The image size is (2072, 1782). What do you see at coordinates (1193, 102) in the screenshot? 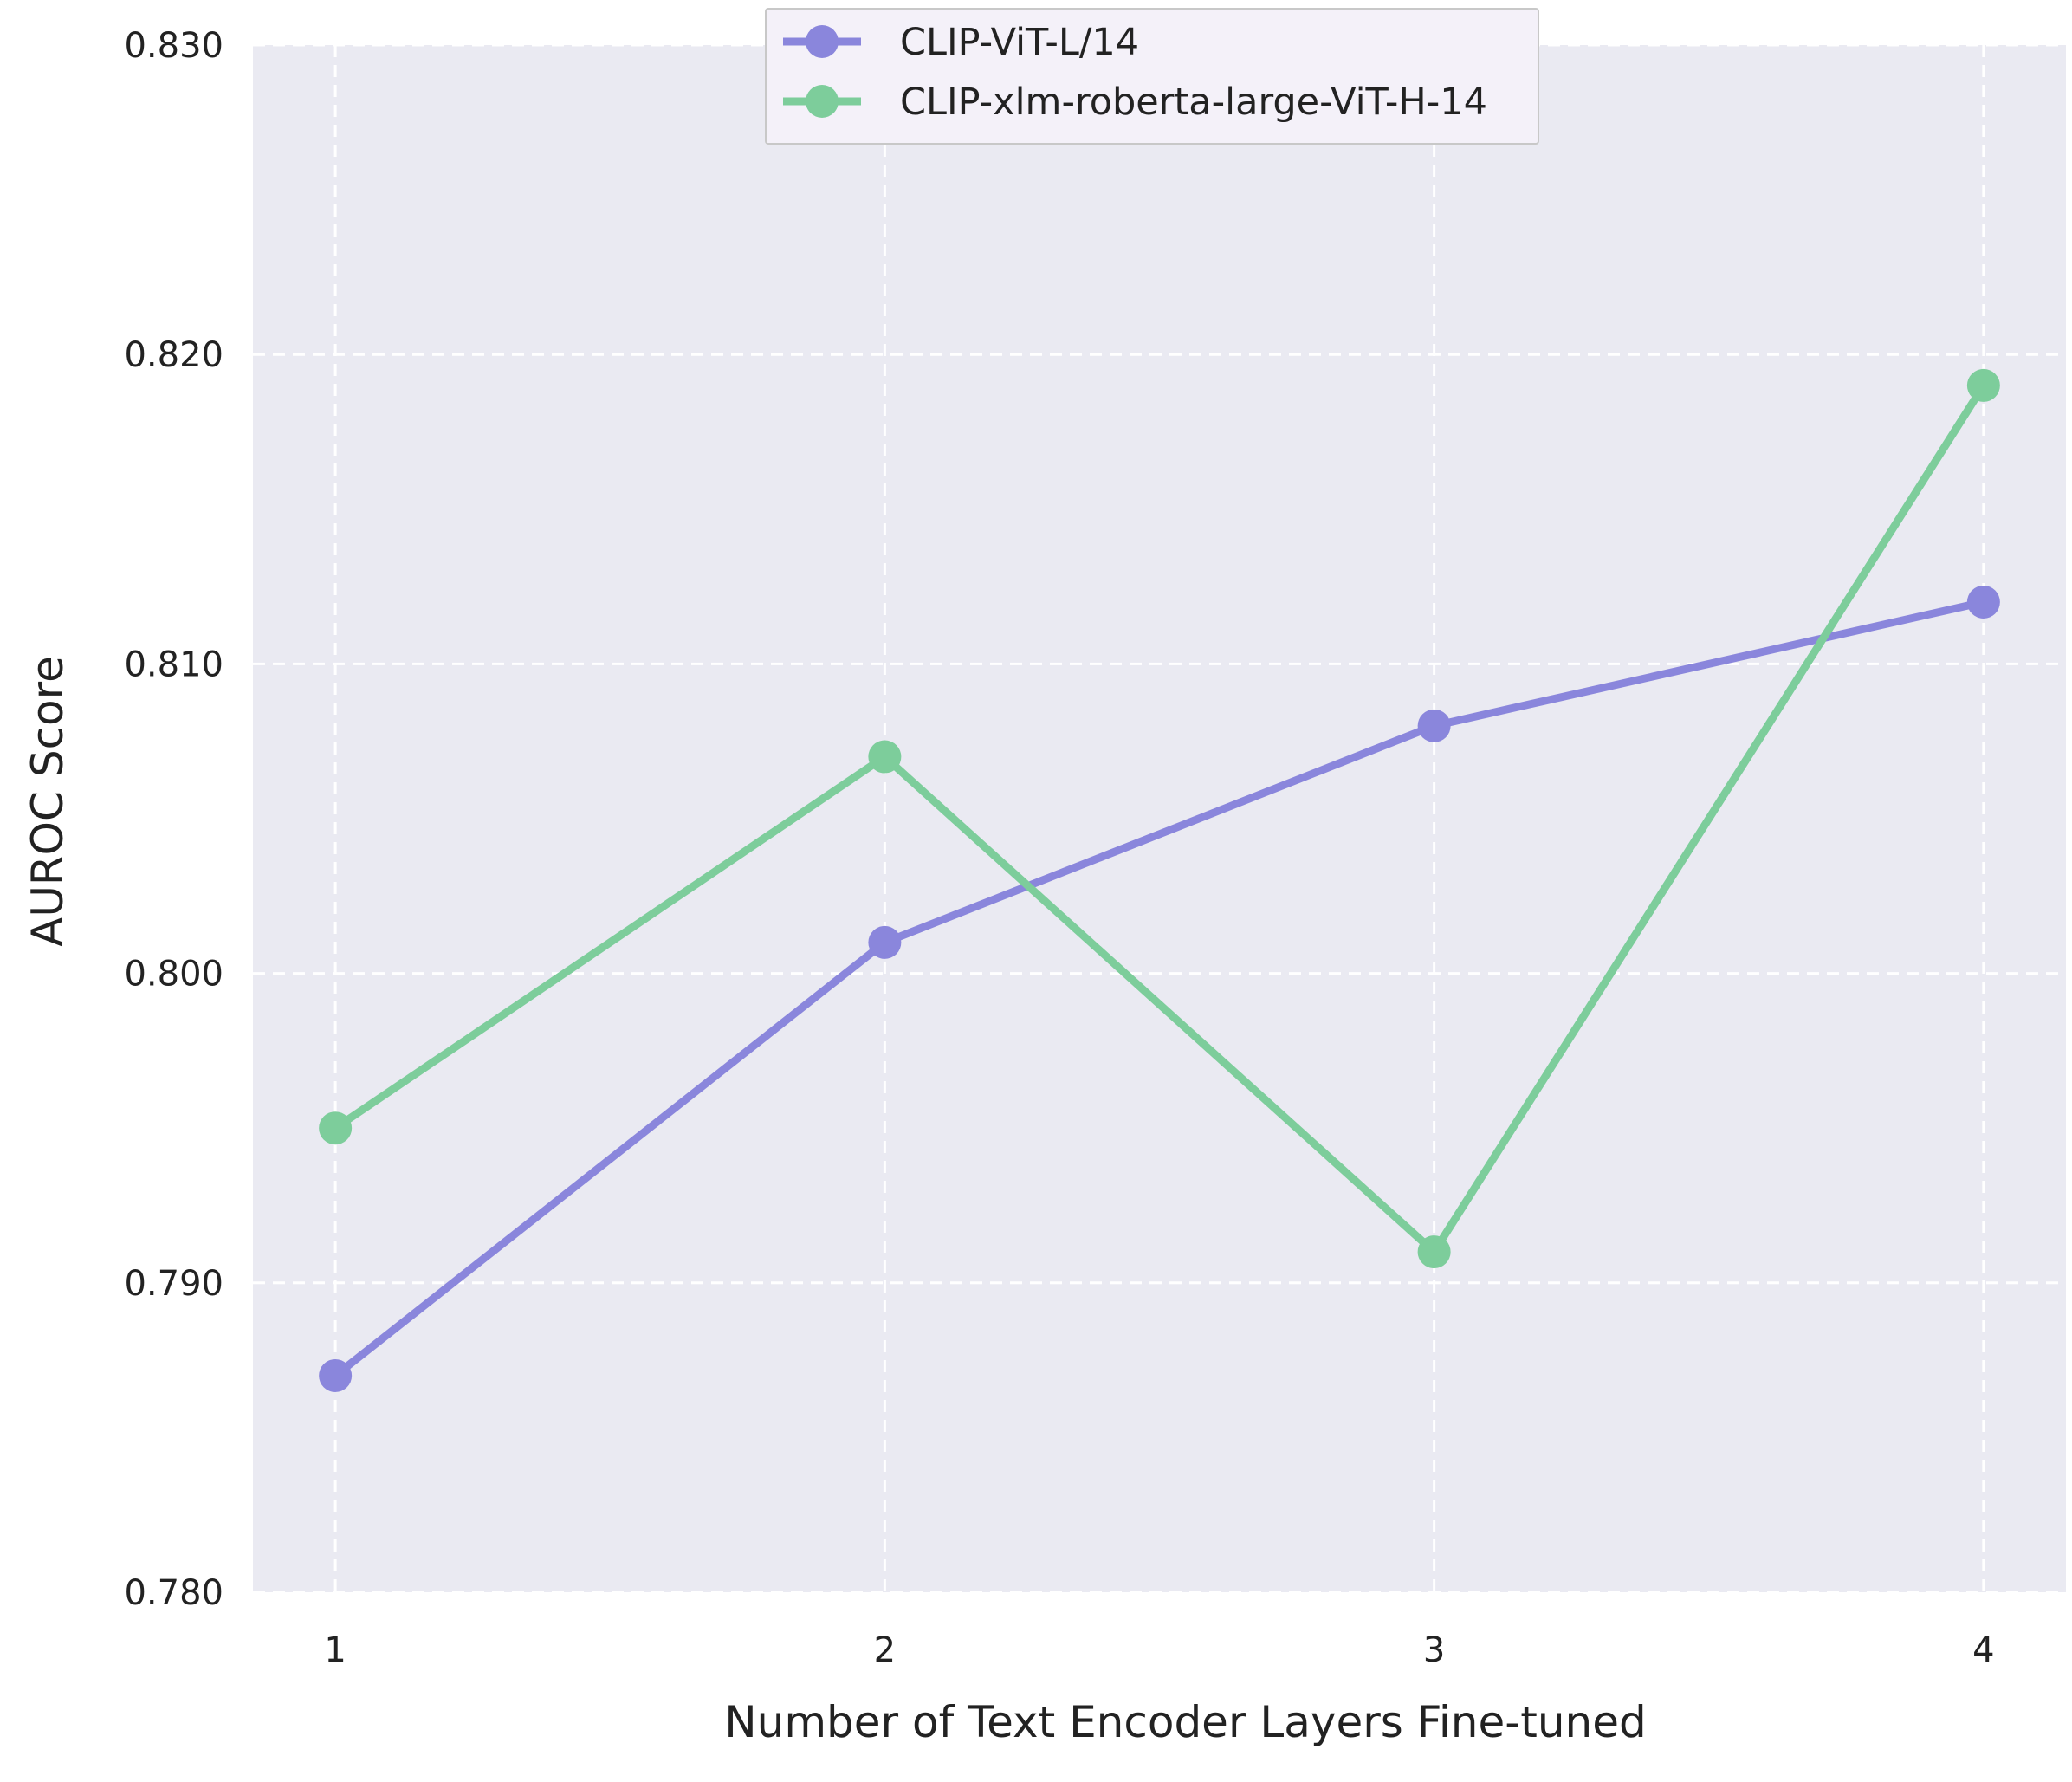
I see `legend-label-clip-xlm-roberta: CLIP-xlm-roberta-large-ViT-H-14` at bounding box center [1193, 102].